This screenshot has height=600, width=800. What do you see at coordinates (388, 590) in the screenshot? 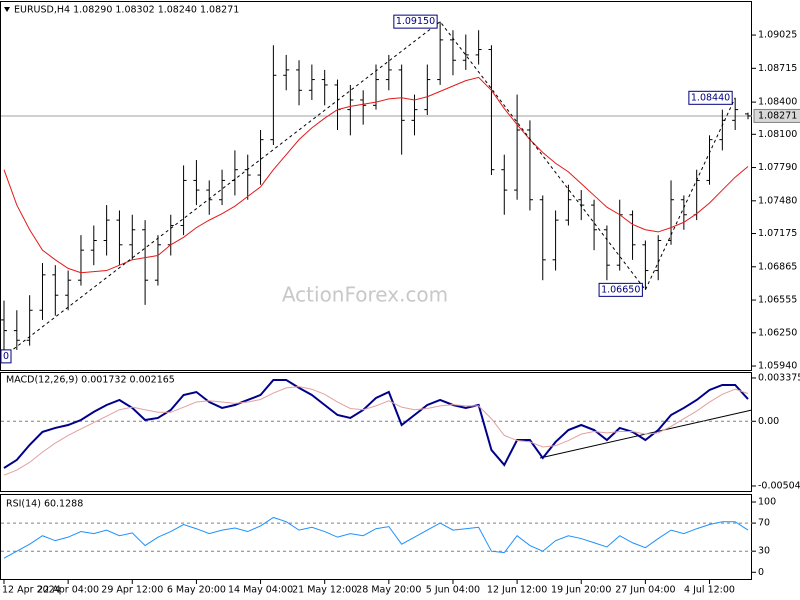
I see `x-tick-label: 28 May 20:00` at bounding box center [388, 590].